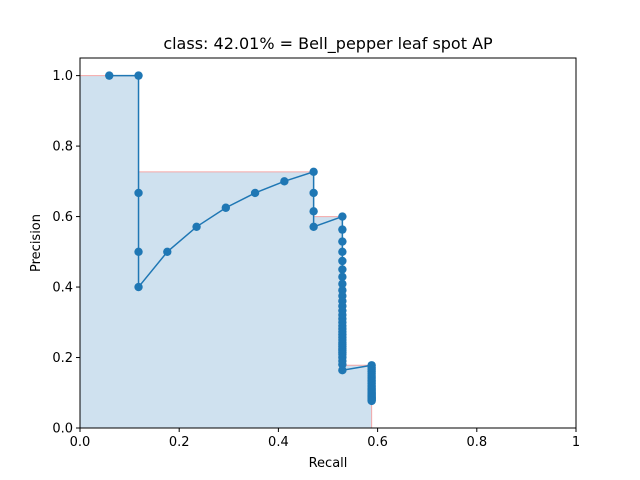 Image resolution: width=640 pixels, height=480 pixels. Describe the element at coordinates (278, 442) in the screenshot. I see `x-tick-label: 0.4` at that location.